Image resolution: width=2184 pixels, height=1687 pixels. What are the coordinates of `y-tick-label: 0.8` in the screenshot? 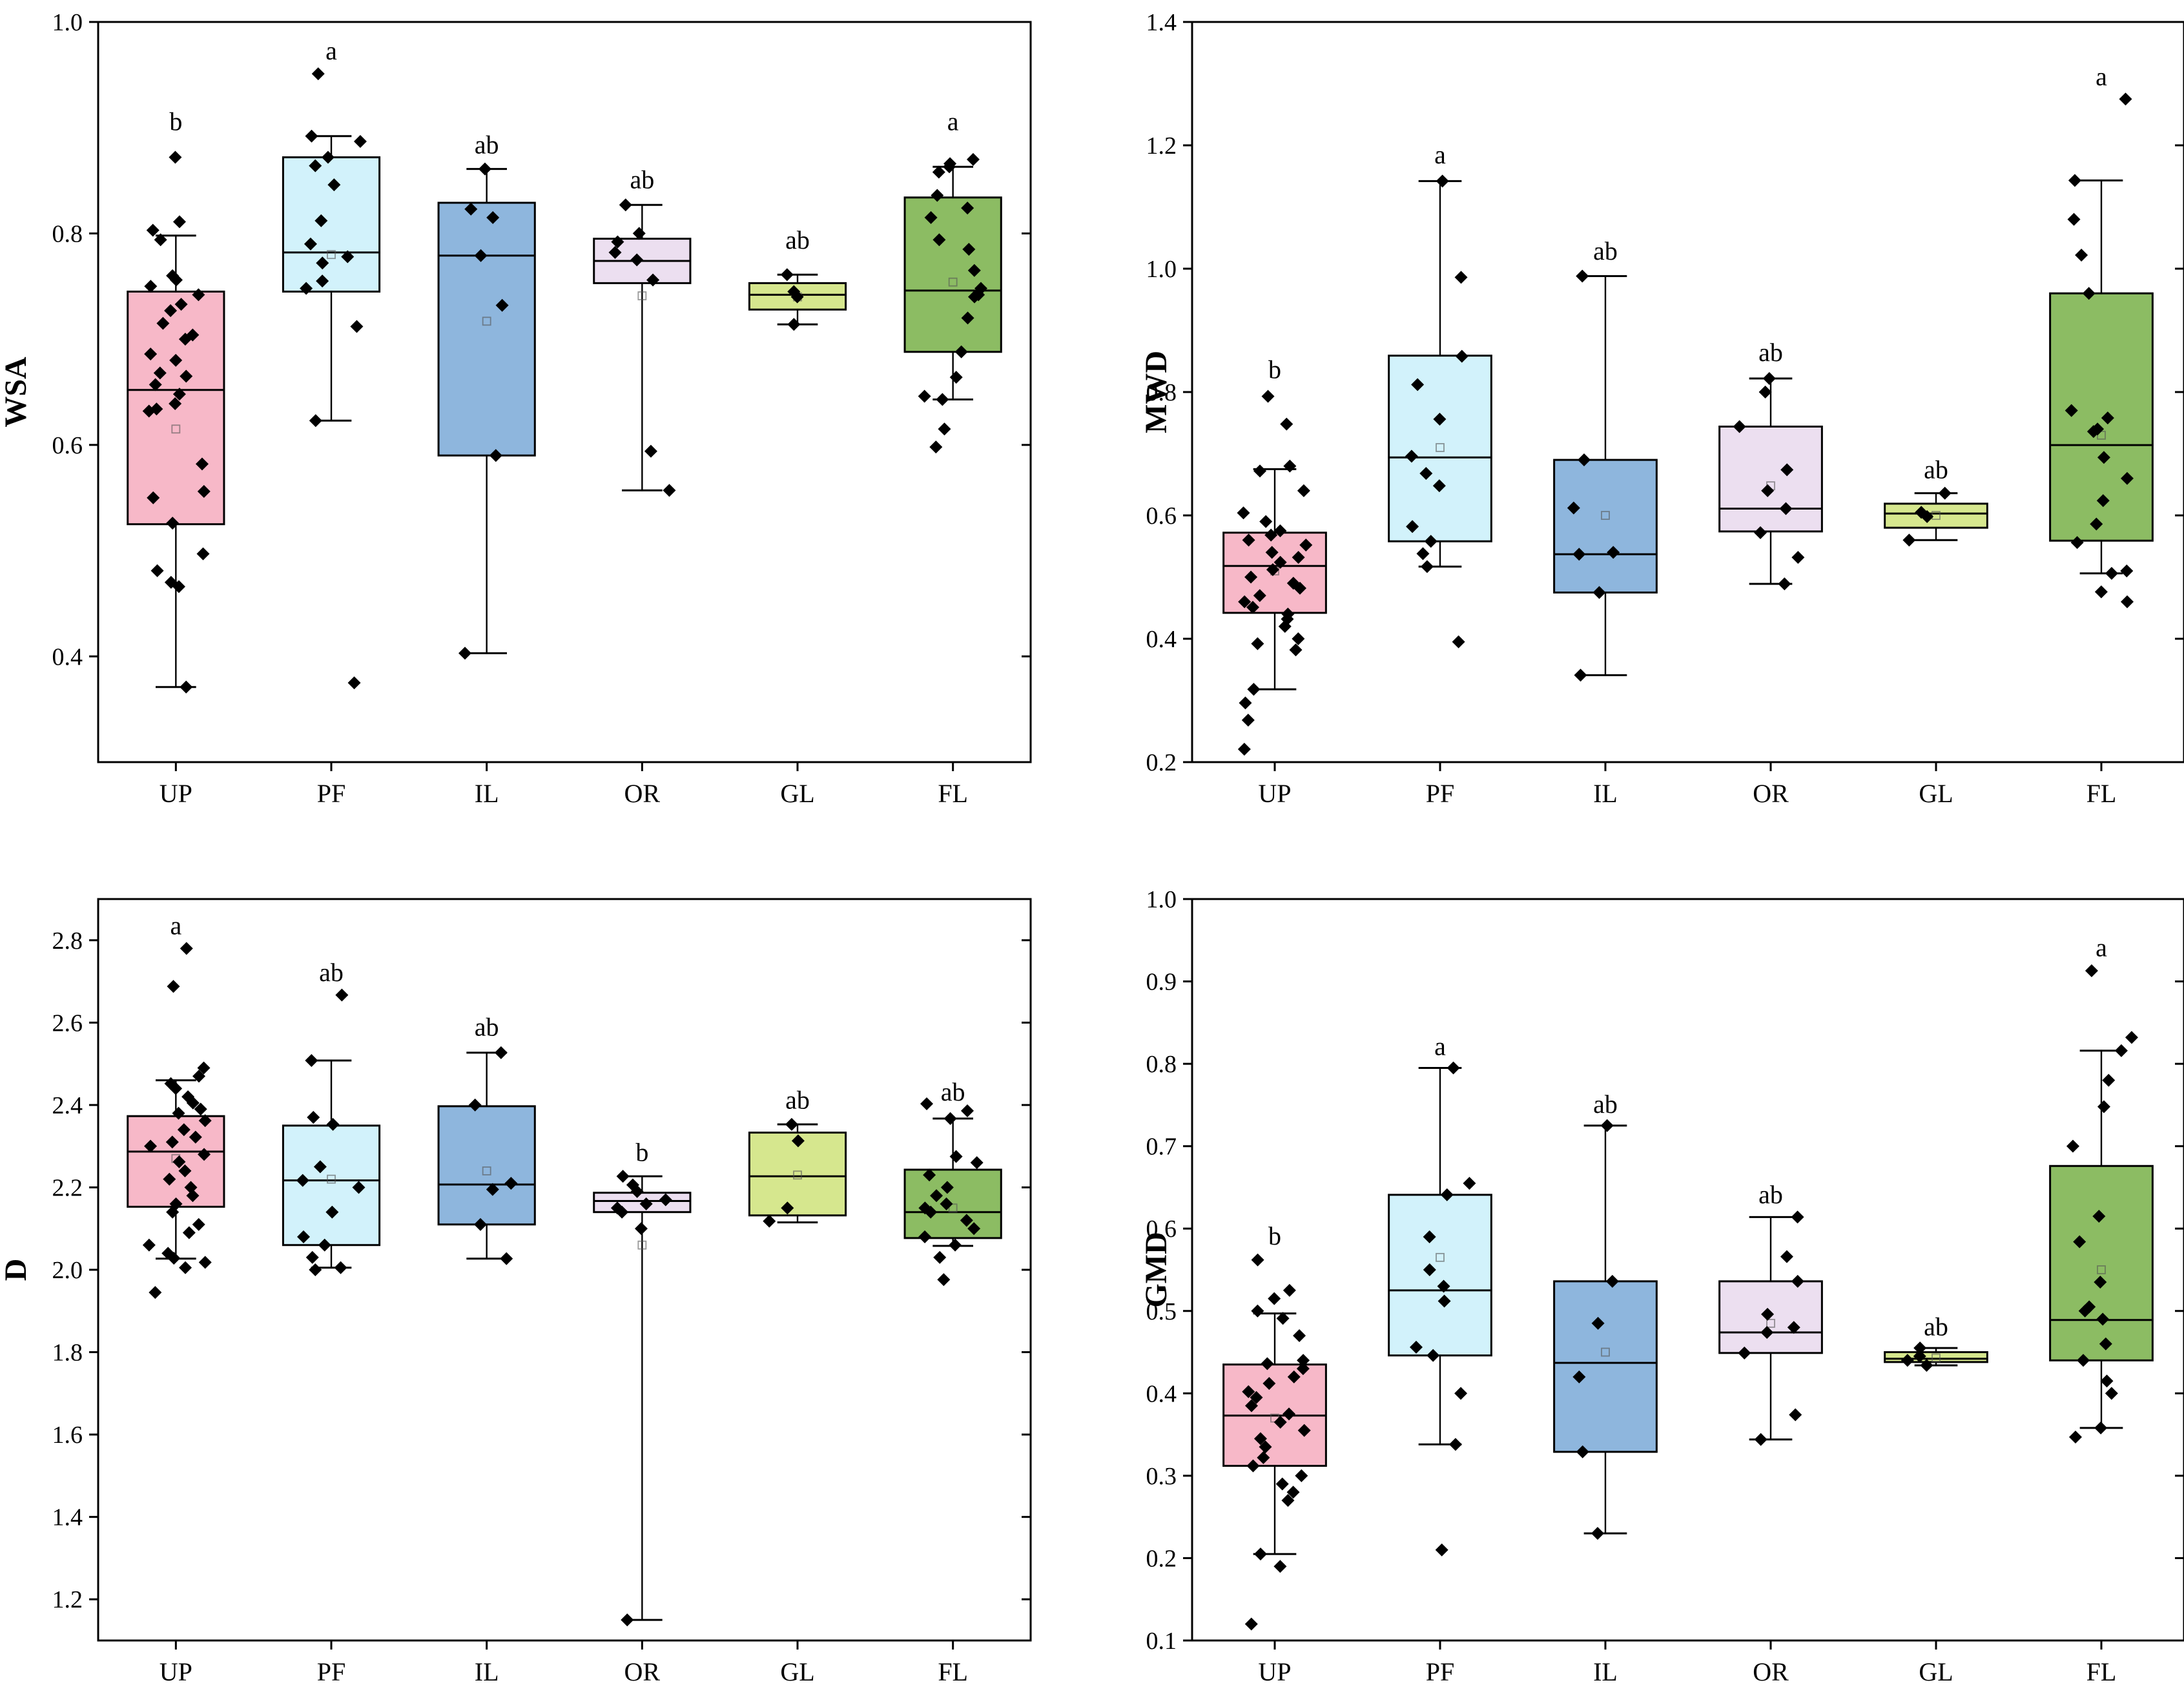 It's located at (1161, 392).